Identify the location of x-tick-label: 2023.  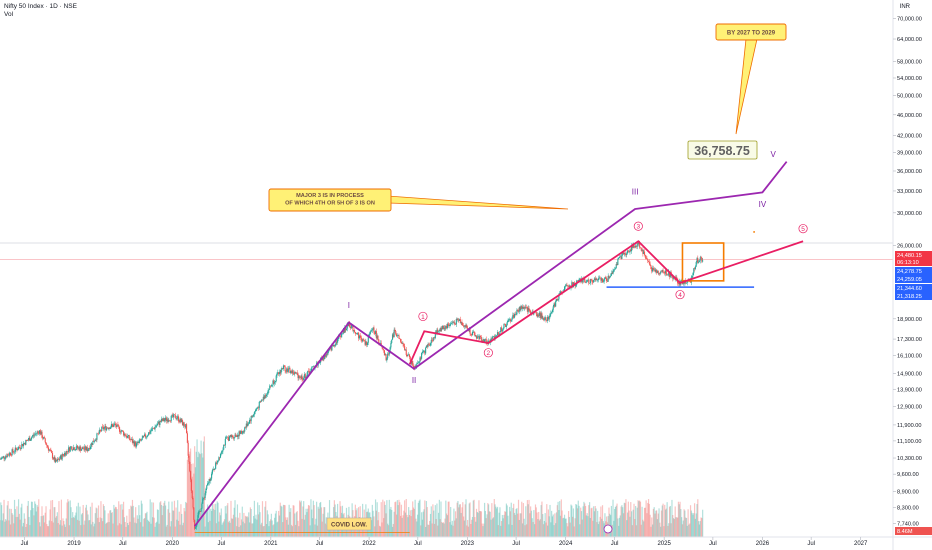
(468, 544).